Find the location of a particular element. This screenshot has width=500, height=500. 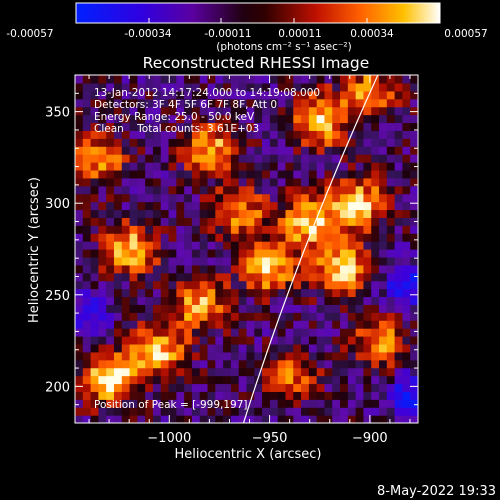

colorbar-tick-label: 0.00057 is located at coordinates (465, 34).